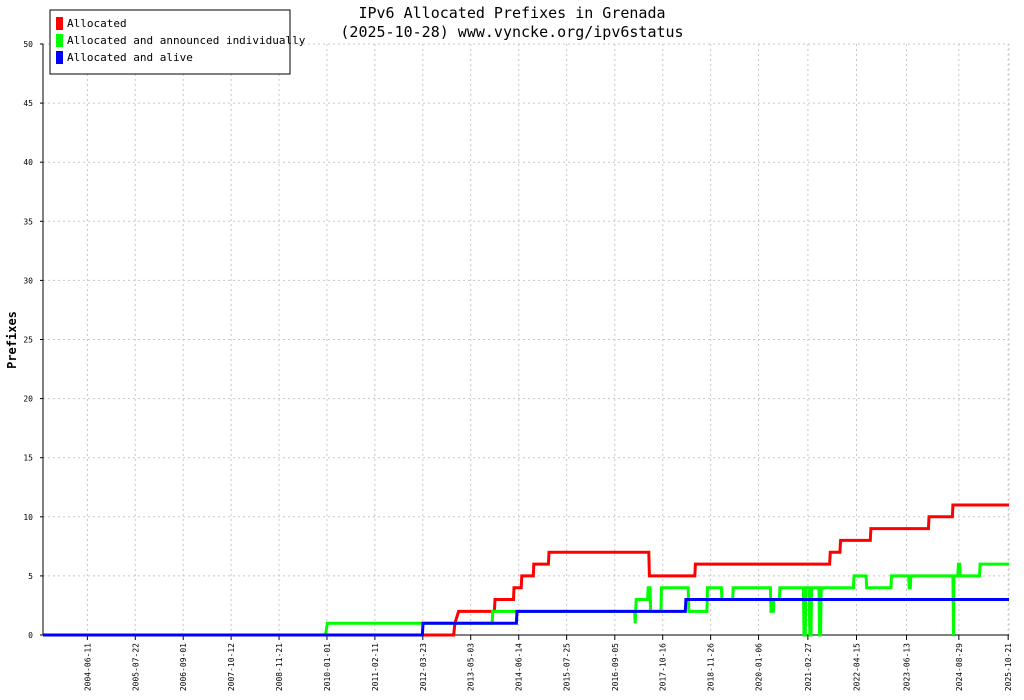 The image size is (1024, 700). Describe the element at coordinates (471, 667) in the screenshot. I see `x-tick-label: 2013-05-03` at that location.